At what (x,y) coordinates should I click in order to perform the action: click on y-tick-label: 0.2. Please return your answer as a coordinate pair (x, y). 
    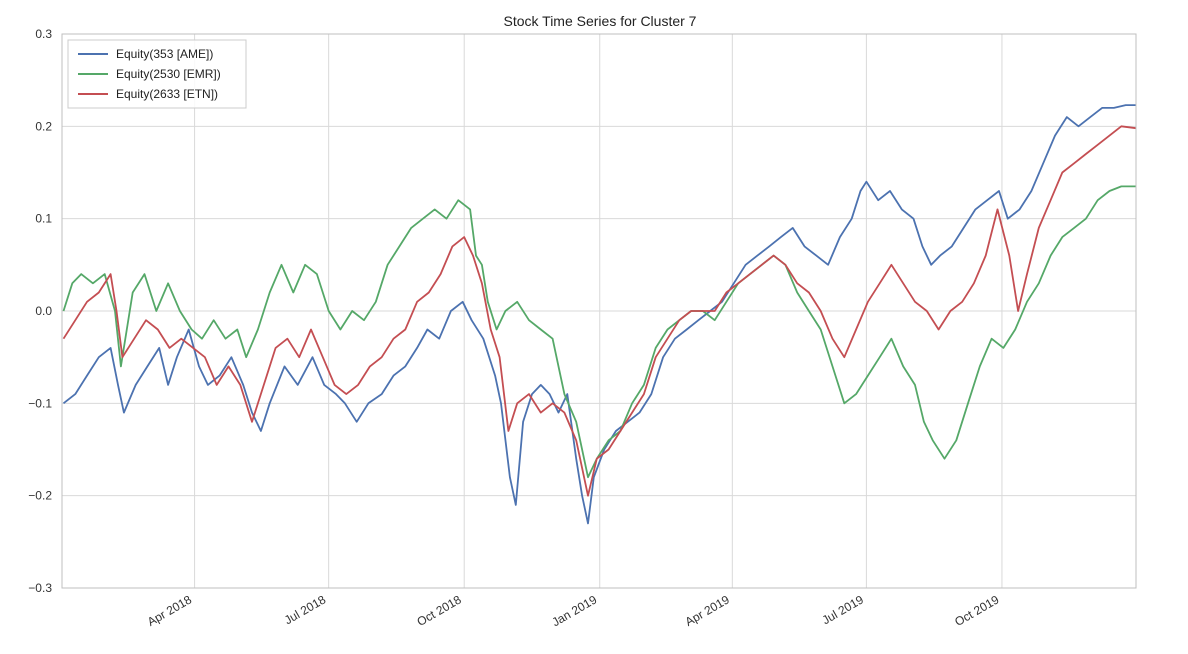
    Looking at the image, I should click on (43, 126).